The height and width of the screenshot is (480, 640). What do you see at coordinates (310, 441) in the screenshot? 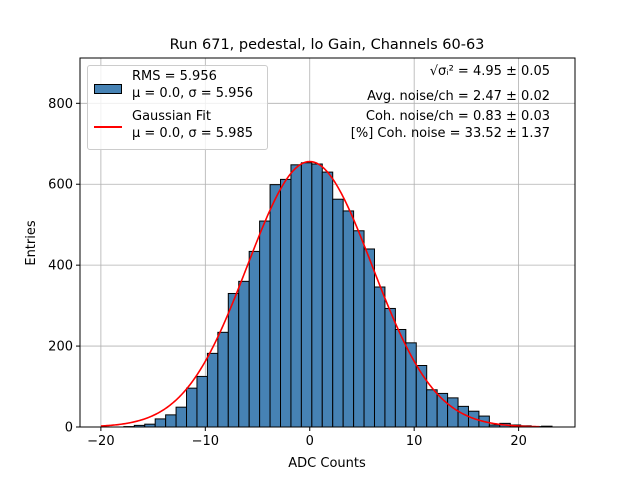
I see `x-tick-label: 0` at bounding box center [310, 441].